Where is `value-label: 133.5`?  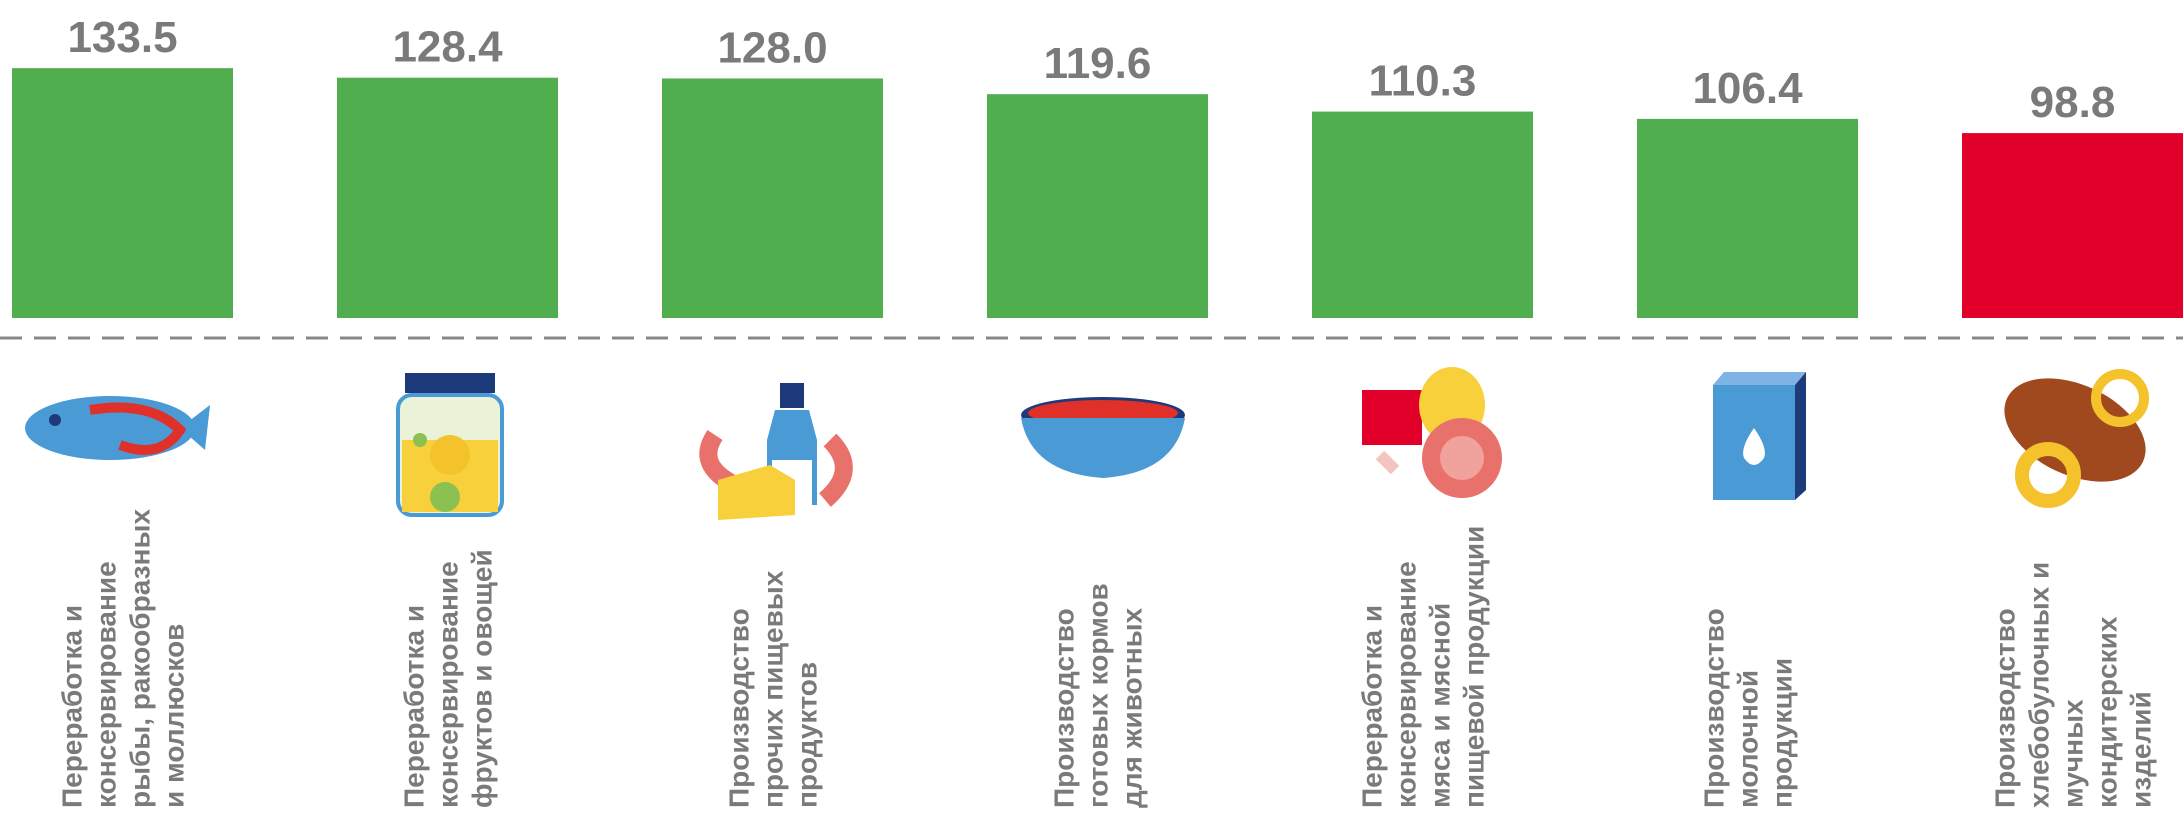
value-label: 133.5 is located at coordinates (122, 37).